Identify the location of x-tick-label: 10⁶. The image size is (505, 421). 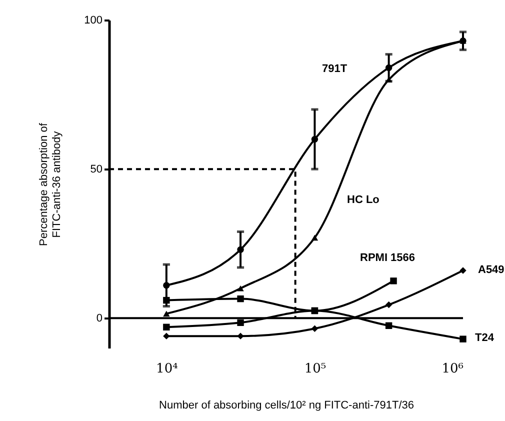
(453, 369).